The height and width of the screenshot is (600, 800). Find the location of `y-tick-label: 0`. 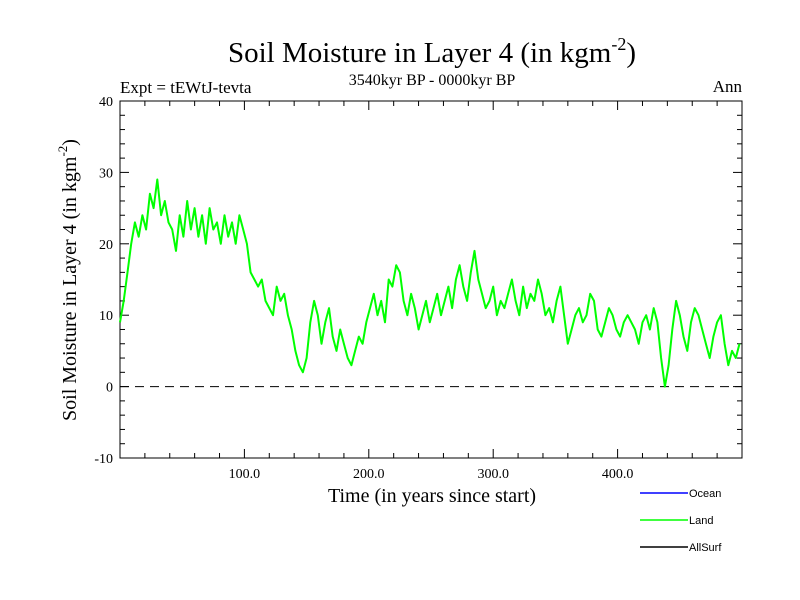

y-tick-label: 0 is located at coordinates (109, 388).